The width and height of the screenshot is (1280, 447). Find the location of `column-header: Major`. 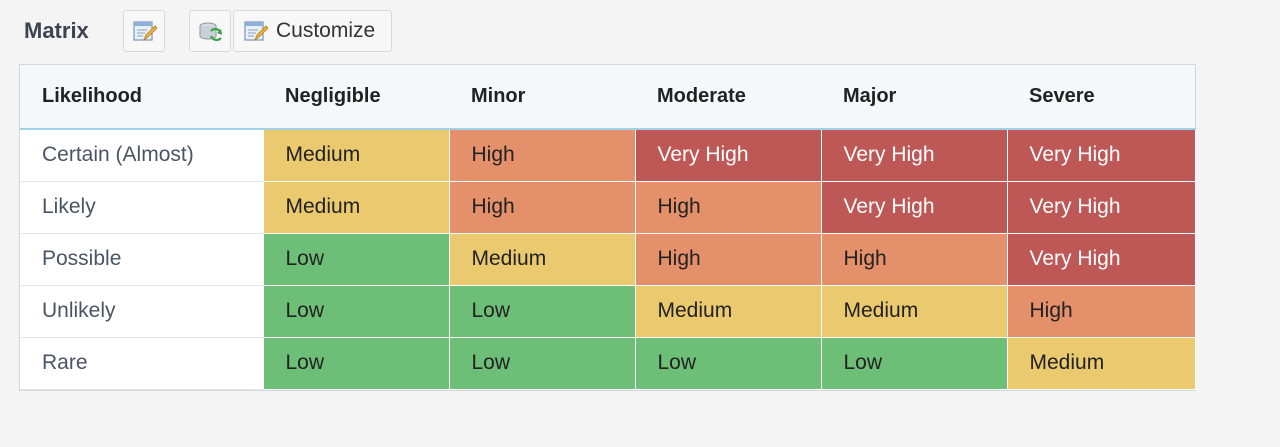

column-header: Major is located at coordinates (870, 96).